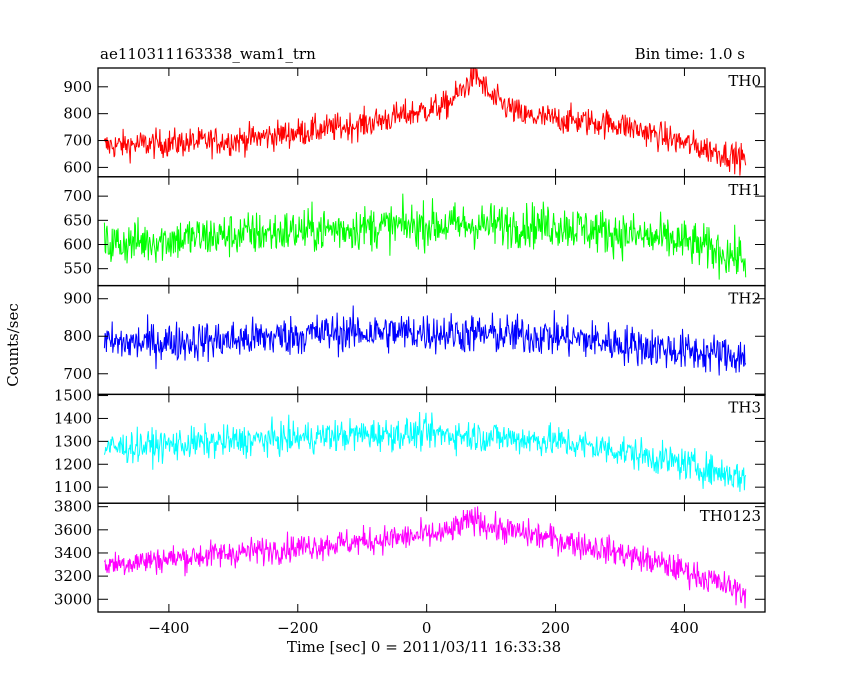 This screenshot has height=680, width=850. What do you see at coordinates (555, 628) in the screenshot?
I see `x-tick-label: 200` at bounding box center [555, 628].